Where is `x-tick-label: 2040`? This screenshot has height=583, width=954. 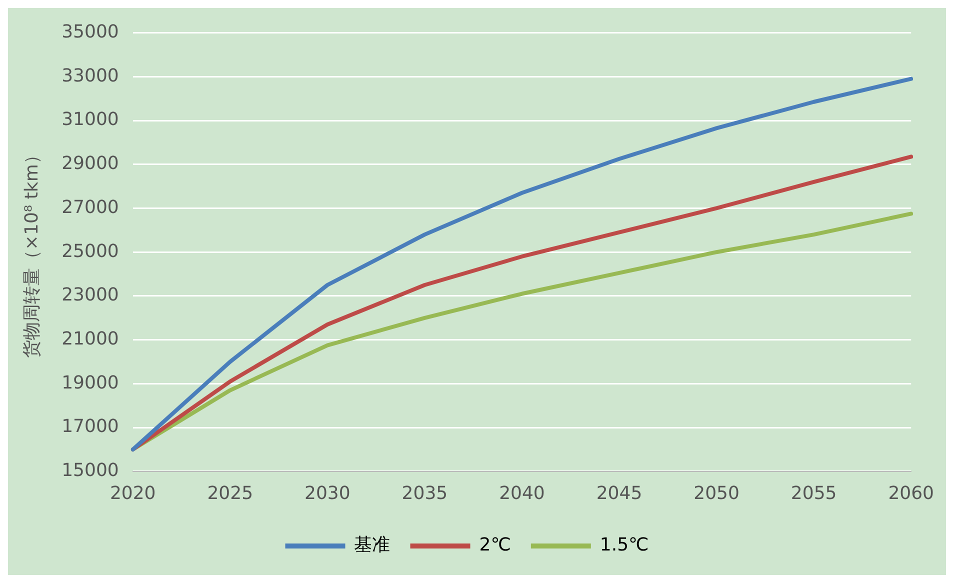
x-tick-label: 2040 is located at coordinates (522, 493).